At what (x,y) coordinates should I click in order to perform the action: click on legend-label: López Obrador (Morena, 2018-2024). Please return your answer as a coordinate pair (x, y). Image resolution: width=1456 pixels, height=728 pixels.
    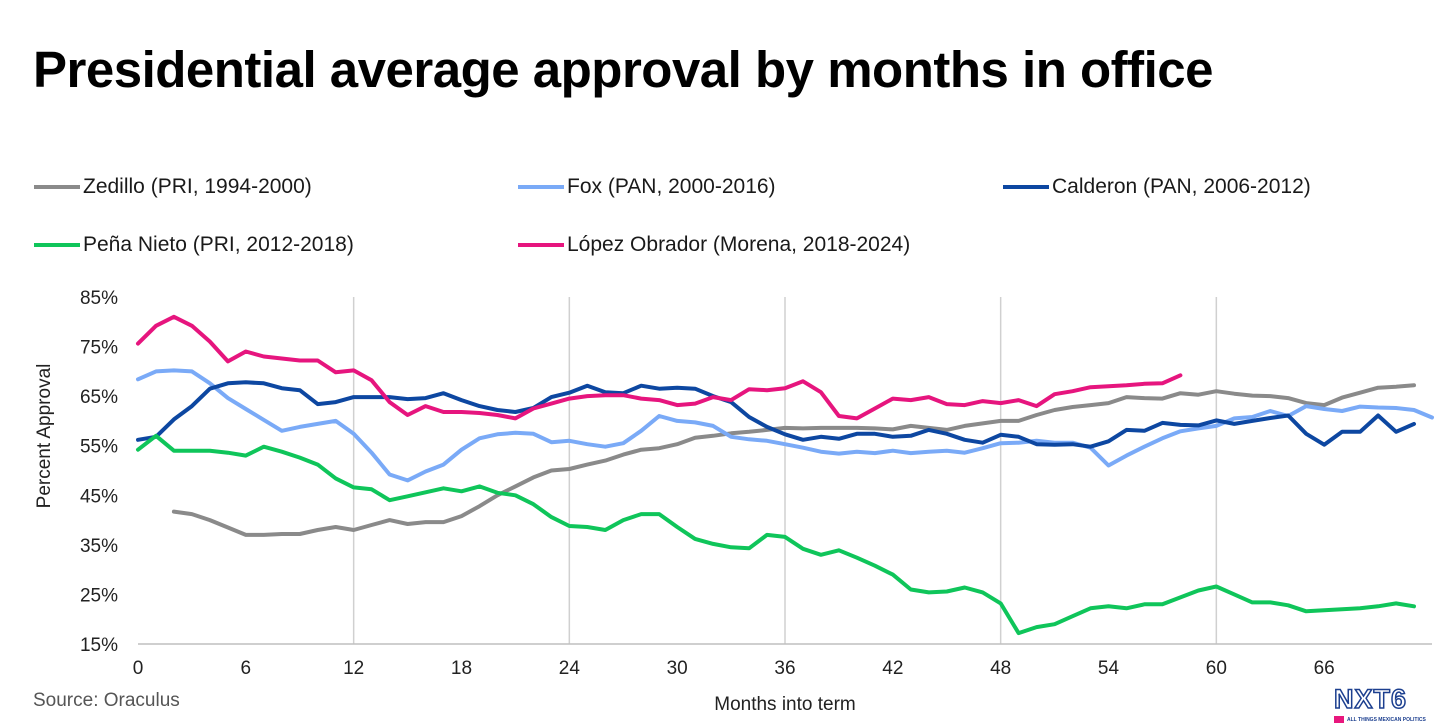
    Looking at the image, I should click on (739, 244).